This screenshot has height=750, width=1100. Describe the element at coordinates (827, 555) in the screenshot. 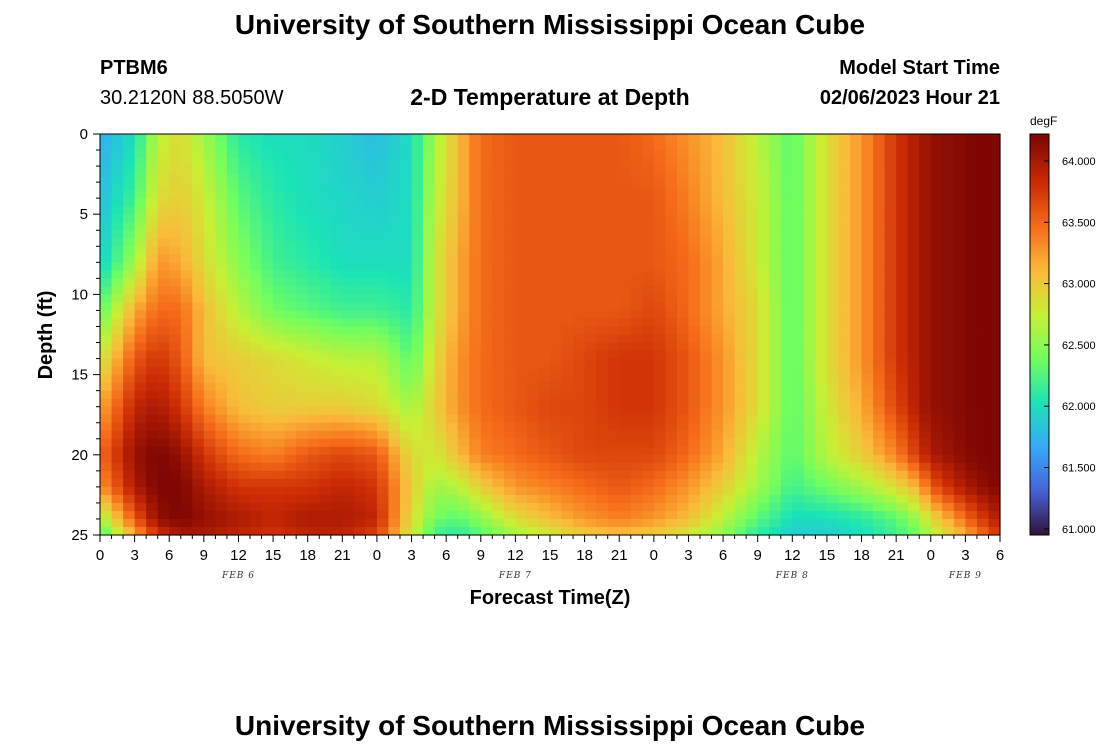

I see `x-tick-label: 15` at that location.